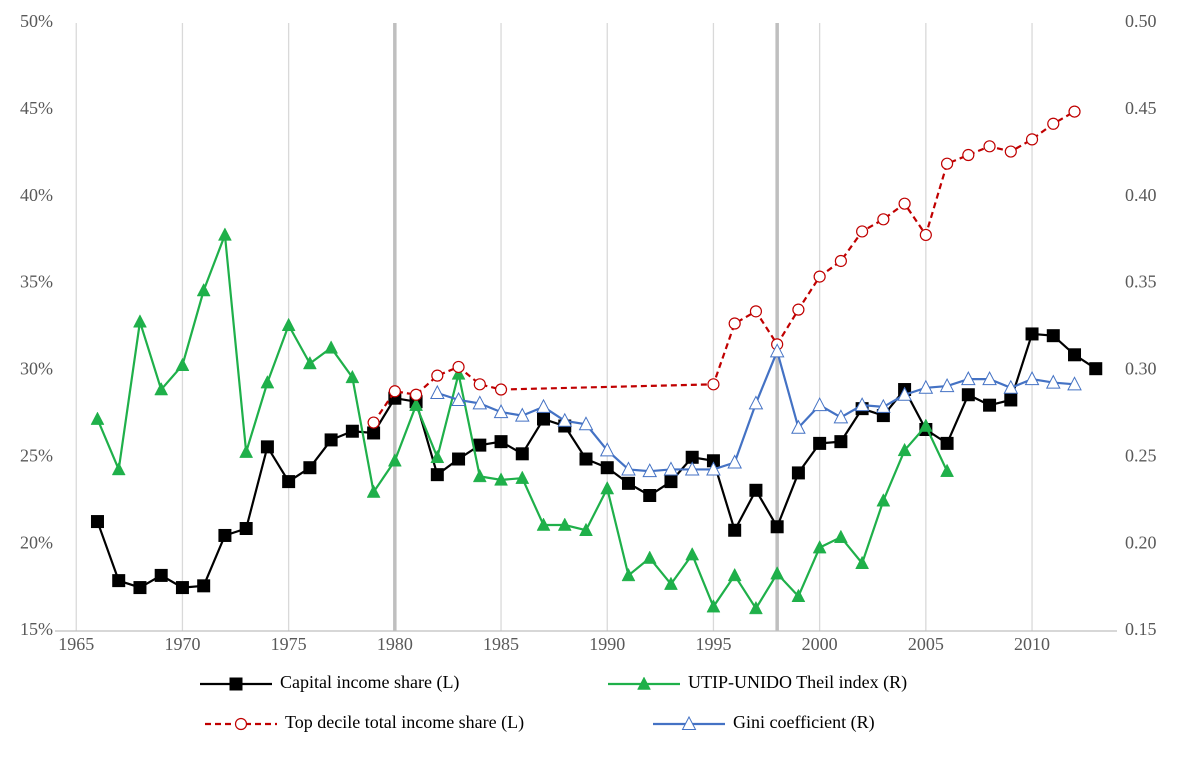 This screenshot has width=1182, height=767. What do you see at coordinates (182, 644) in the screenshot?
I see `x-tick-label: 1970` at bounding box center [182, 644].